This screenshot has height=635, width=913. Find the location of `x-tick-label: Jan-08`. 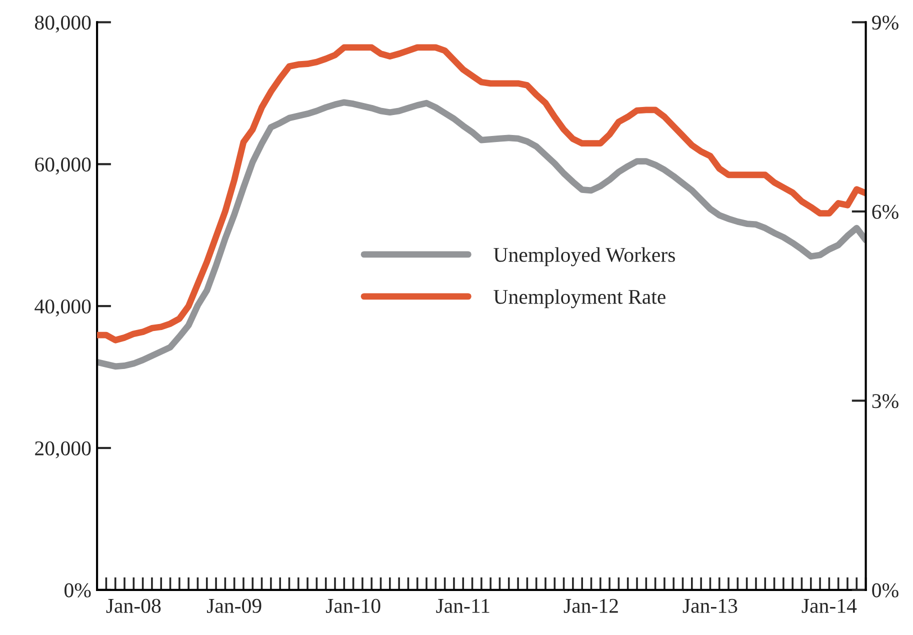

x-tick-label: Jan-08 is located at coordinates (133, 605).